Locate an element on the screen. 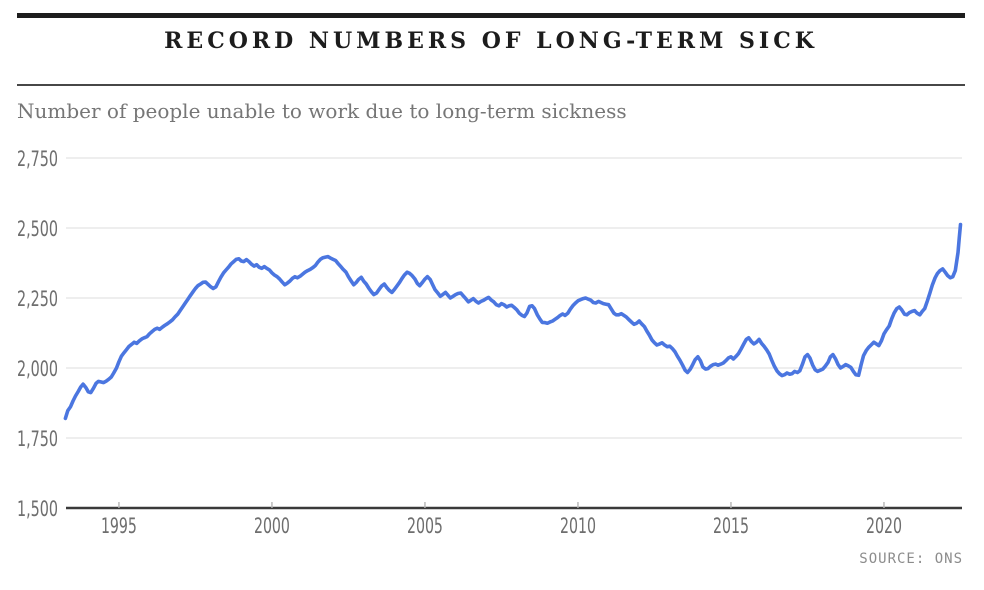 The width and height of the screenshot is (984, 590). y-axis-labels: 1,500 1,750 2,000 2,250 2,500 2,750 is located at coordinates (37, 334).